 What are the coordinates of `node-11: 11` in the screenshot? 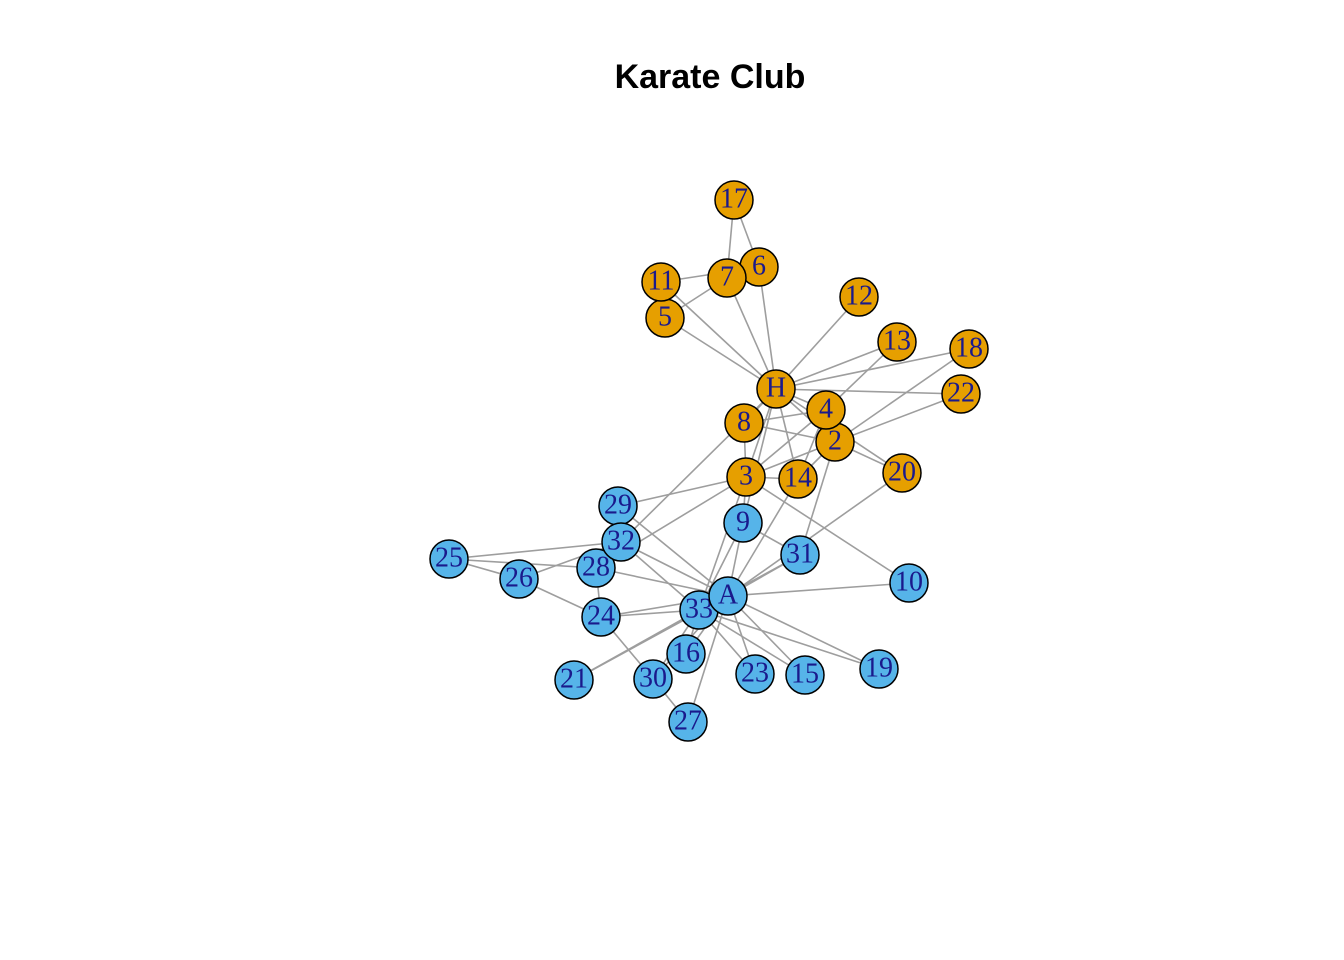 It's located at (661, 282).